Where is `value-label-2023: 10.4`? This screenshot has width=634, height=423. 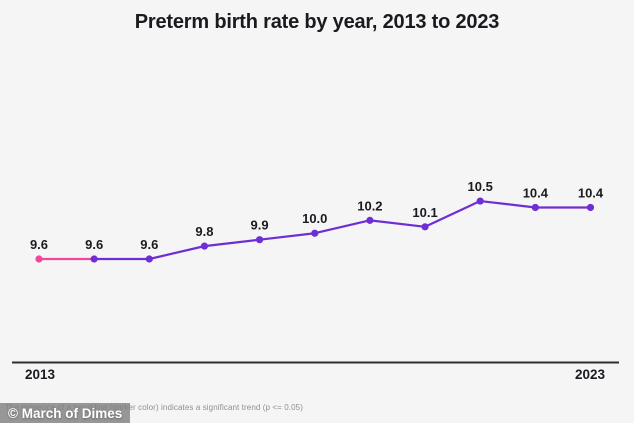 value-label-2023: 10.4 is located at coordinates (591, 192).